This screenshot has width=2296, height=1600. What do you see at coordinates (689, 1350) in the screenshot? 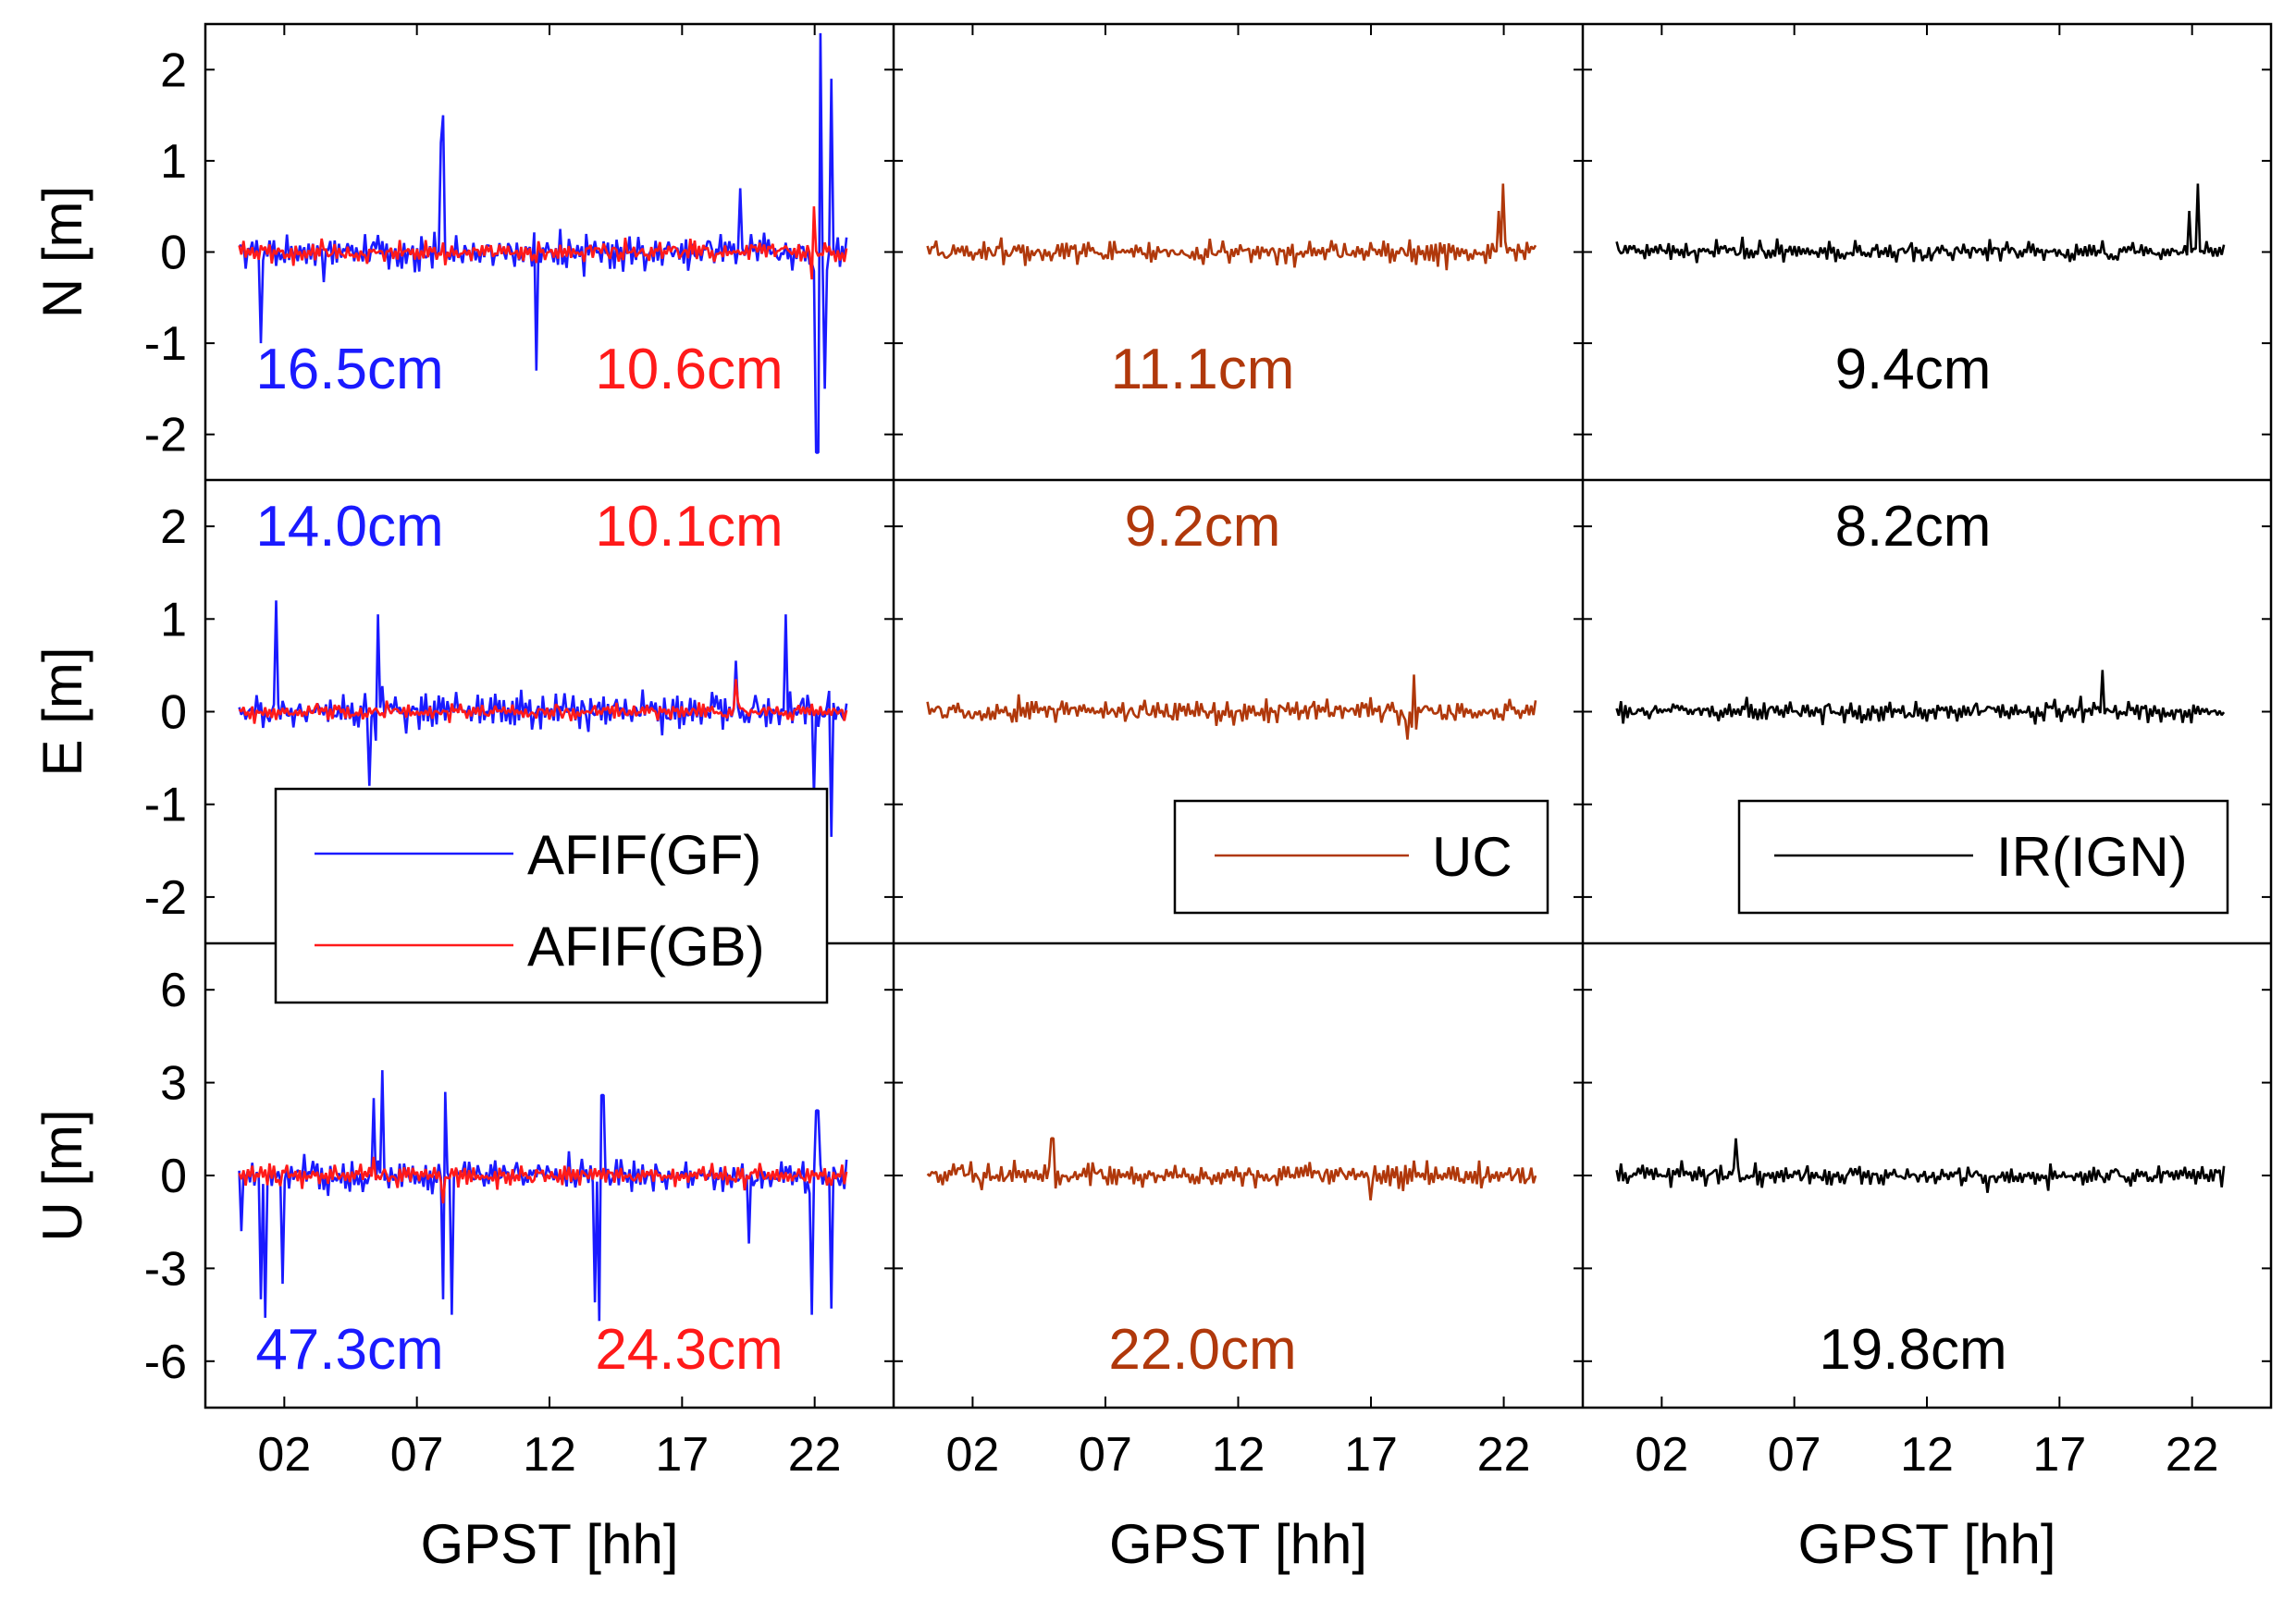
I see `rms-afif-gb-U: 24.3cm` at bounding box center [689, 1350].